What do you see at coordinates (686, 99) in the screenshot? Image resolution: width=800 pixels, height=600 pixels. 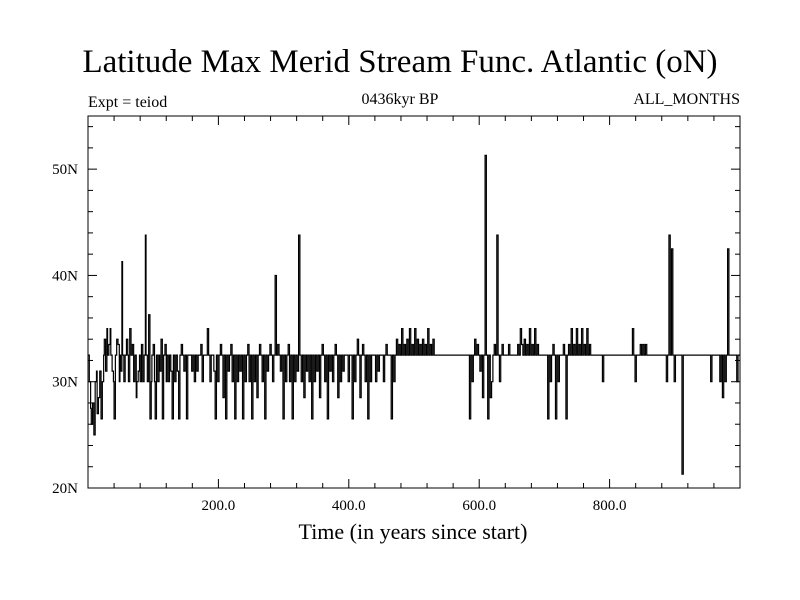 I see `months-label: ALL_MONTHS` at bounding box center [686, 99].